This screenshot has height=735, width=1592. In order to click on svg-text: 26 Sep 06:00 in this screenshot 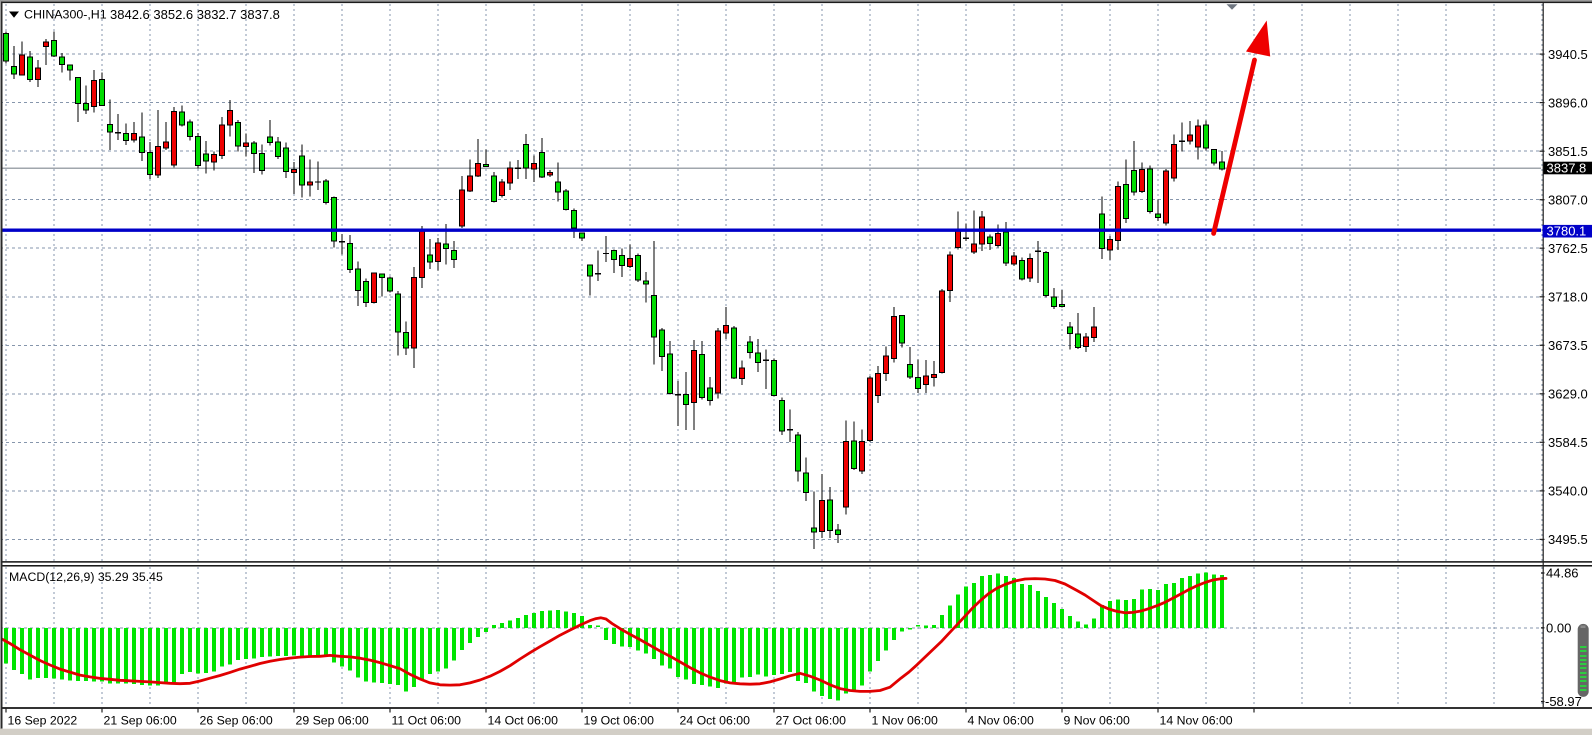, I will do `click(236, 721)`.